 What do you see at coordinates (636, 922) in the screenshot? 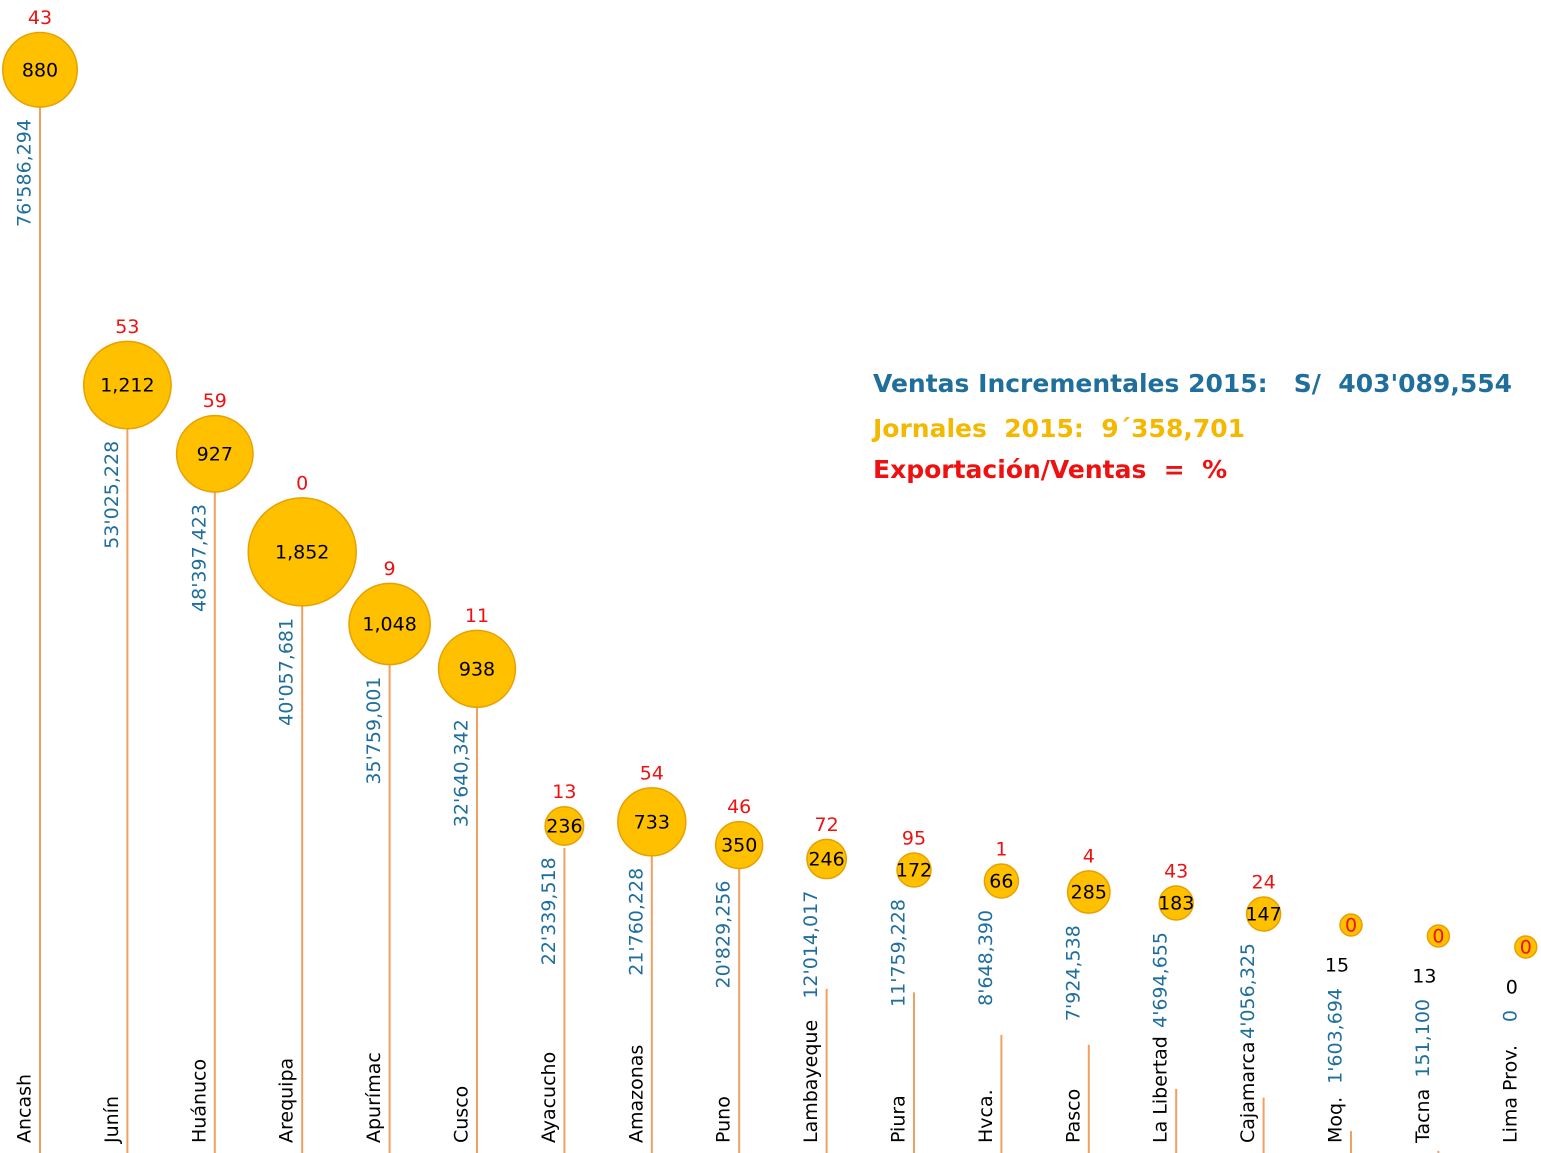
I see `ventas-label: 21'760,228` at bounding box center [636, 922].